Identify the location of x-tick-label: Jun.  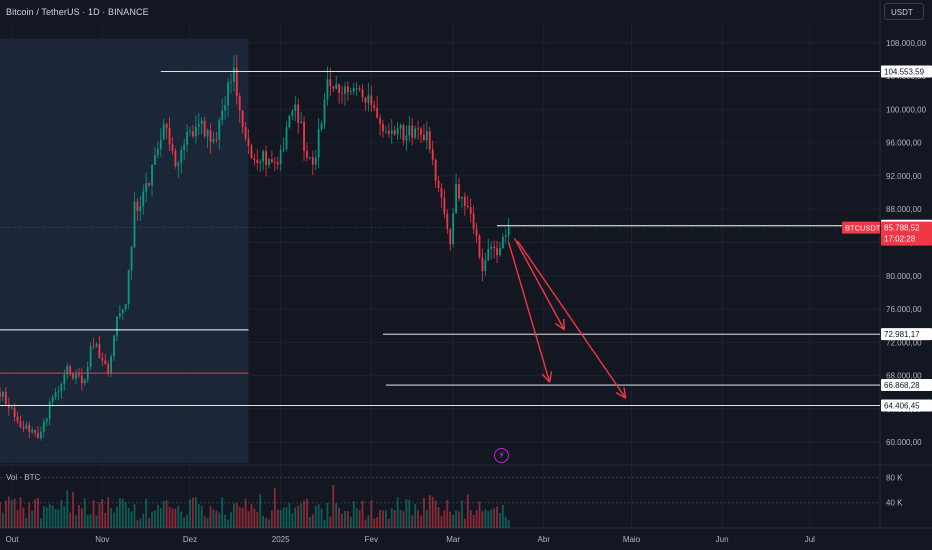
(722, 539).